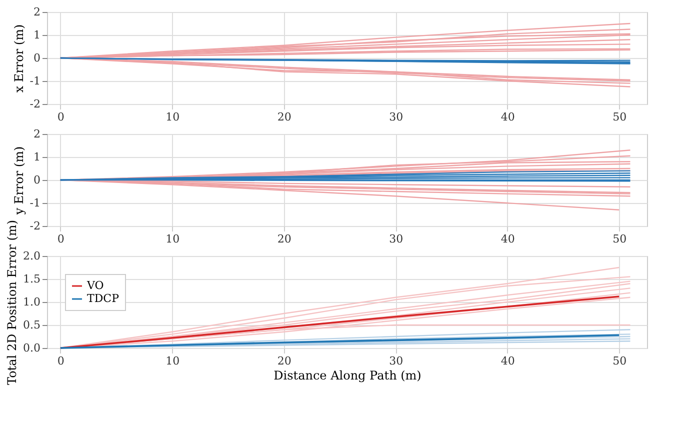 This screenshot has width=681, height=421. Describe the element at coordinates (12, 302) in the screenshot. I see `y-axis-title: Total 2D Position Error (m)` at that location.